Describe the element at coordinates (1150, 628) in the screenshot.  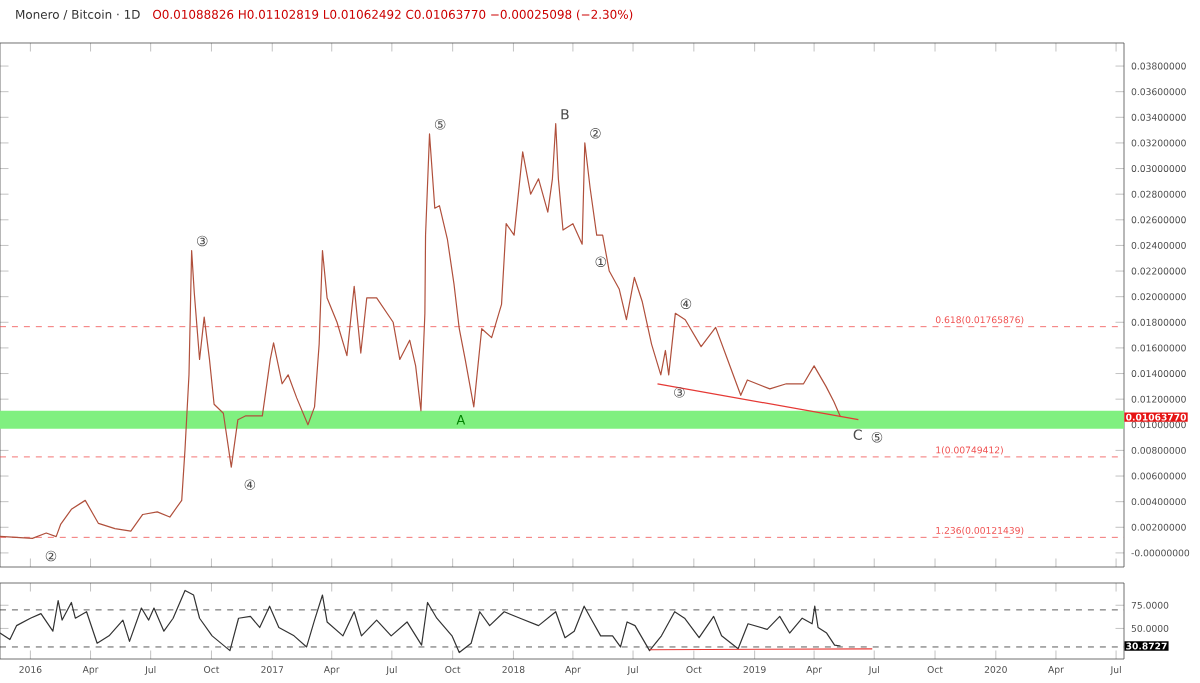
I see `y-tick-label: 50.0000` at that location.